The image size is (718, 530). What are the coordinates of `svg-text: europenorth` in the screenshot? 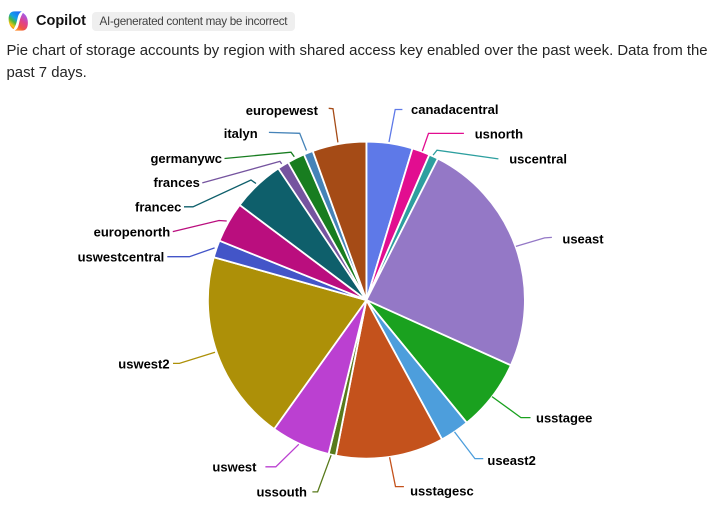 It's located at (132, 232).